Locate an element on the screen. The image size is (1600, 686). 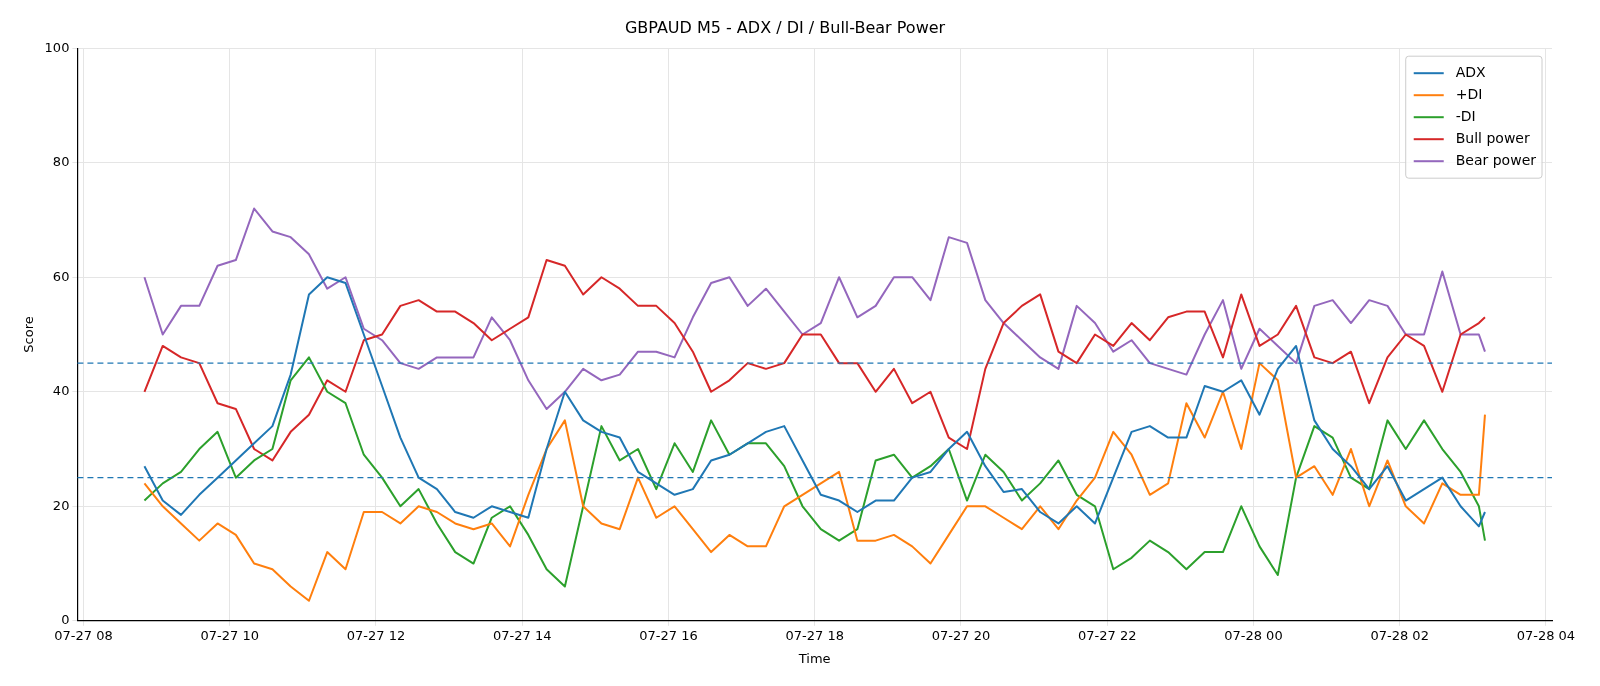
y-tick-label: 0 is located at coordinates (65, 620).